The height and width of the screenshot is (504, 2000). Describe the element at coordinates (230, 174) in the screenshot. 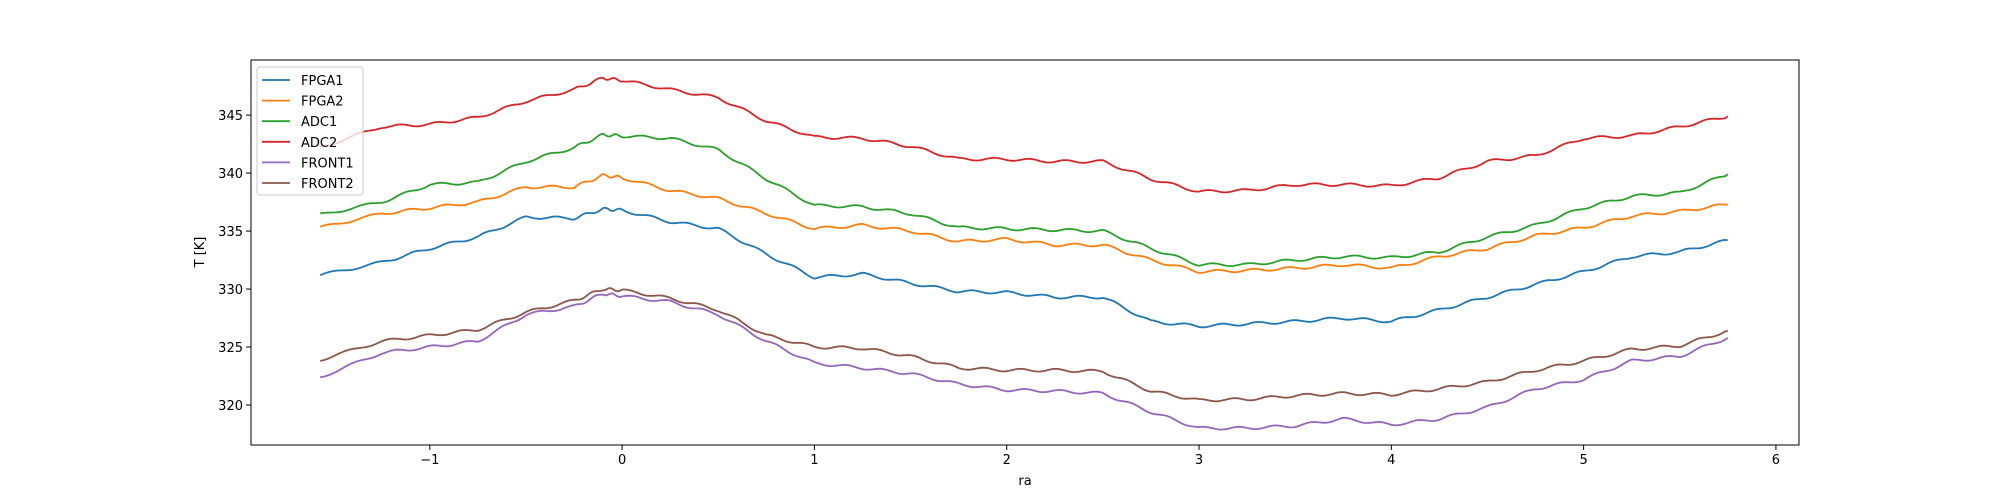

I see `y-tick-label: 340` at that location.